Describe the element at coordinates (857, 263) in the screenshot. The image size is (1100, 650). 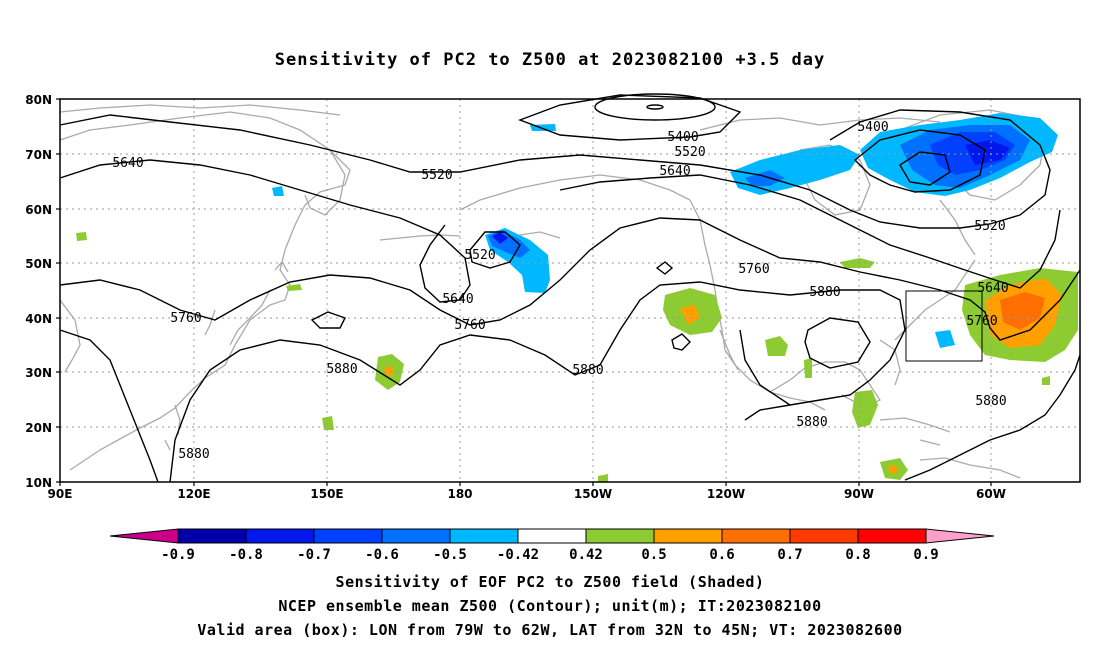
I see `shade-canada-green` at that location.